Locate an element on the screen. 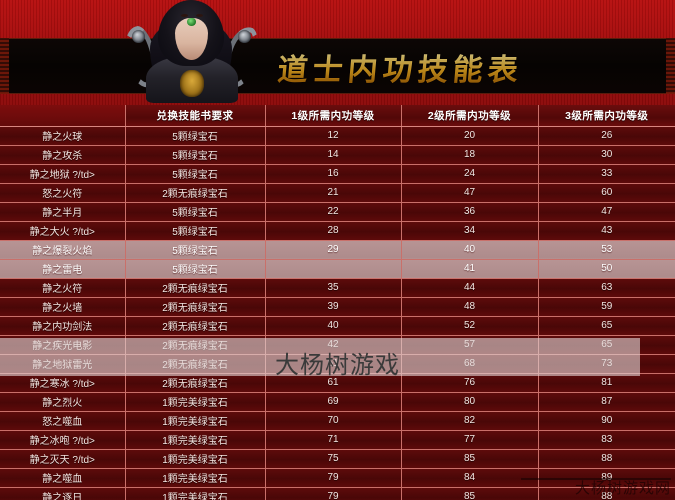  banner-plate-edge-left is located at coordinates (4, 66).